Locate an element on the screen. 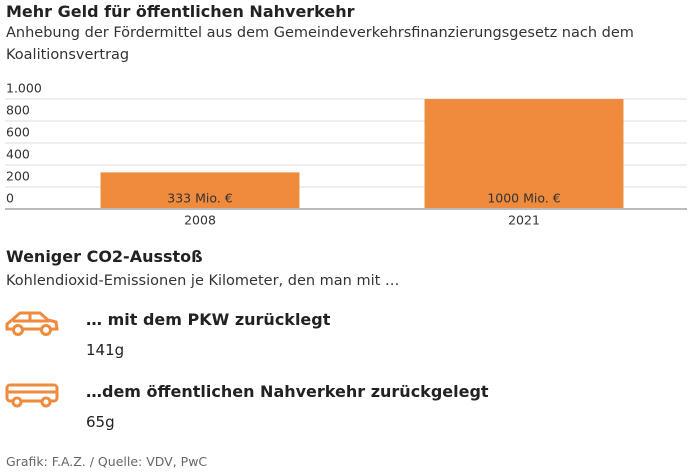 This screenshot has width=692, height=474. x-tick-label: 2008 is located at coordinates (200, 220).